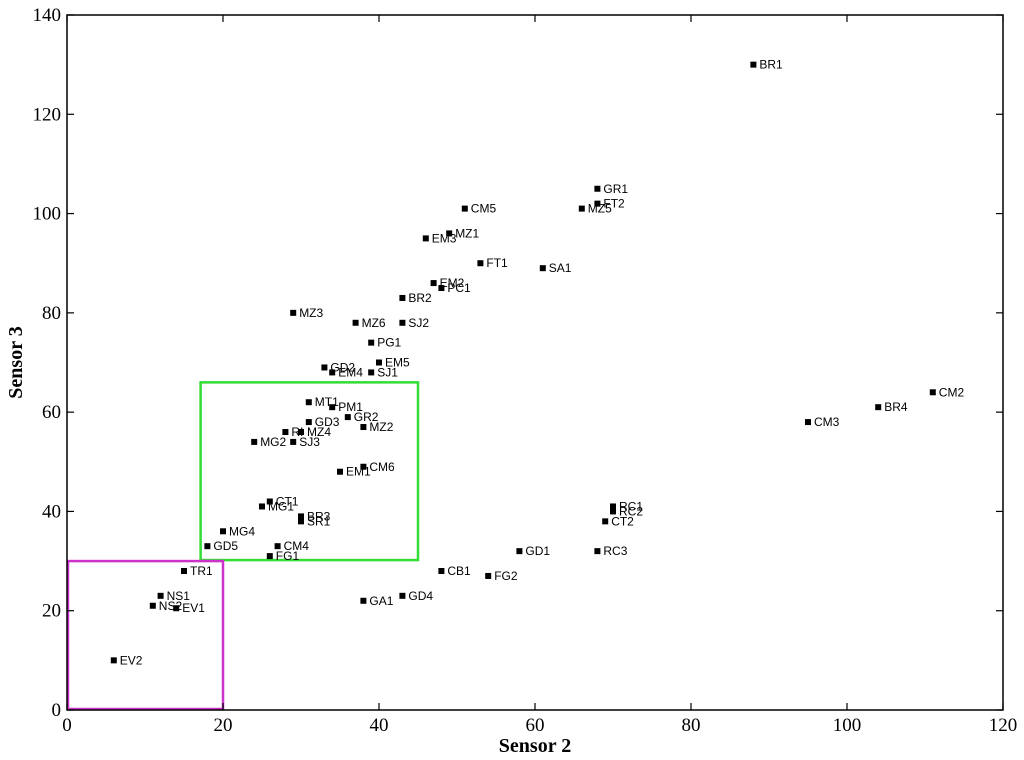  Describe the element at coordinates (350, 407) in the screenshot. I see `point-label-pm1: PM1` at that location.